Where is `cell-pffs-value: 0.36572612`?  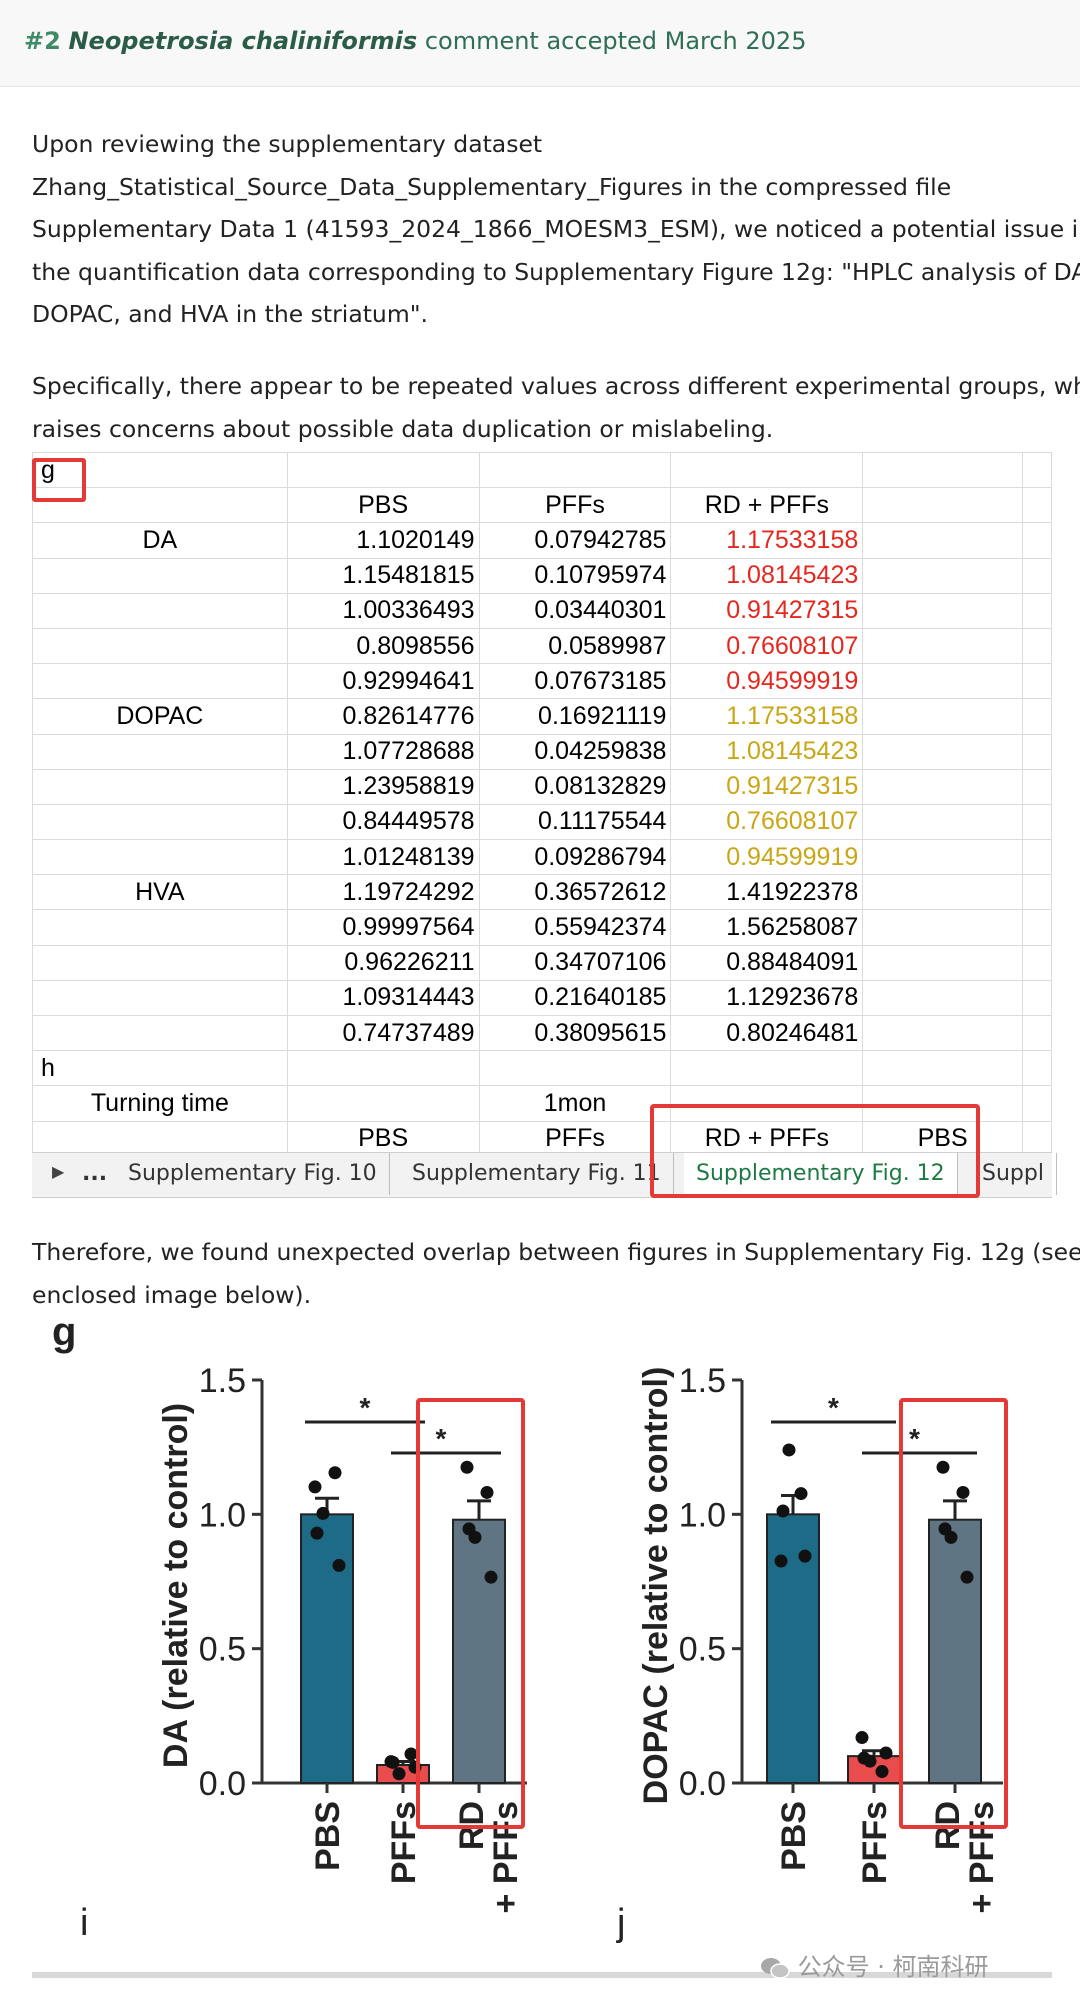
cell-pffs-value: 0.36572612 is located at coordinates (575, 892).